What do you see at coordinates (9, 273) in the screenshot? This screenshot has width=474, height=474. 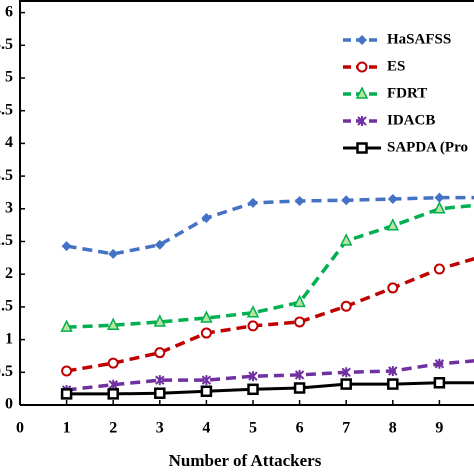 I see `y-tick-label: 2` at bounding box center [9, 273].